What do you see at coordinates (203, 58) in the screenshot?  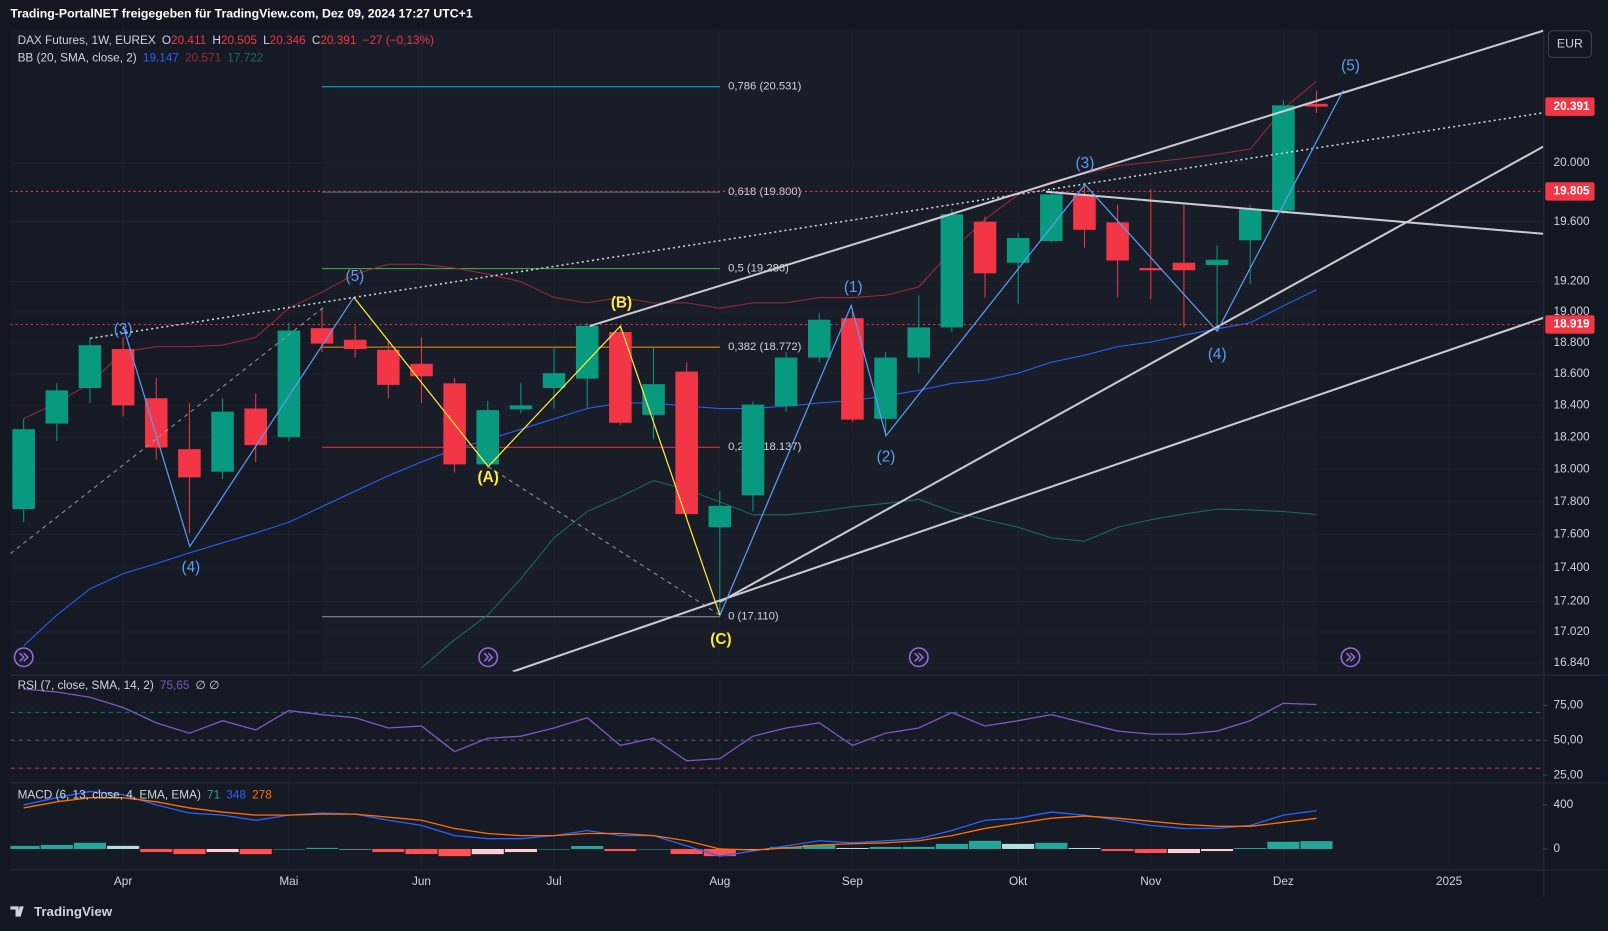 I see `bb-value: 20.571` at bounding box center [203, 58].